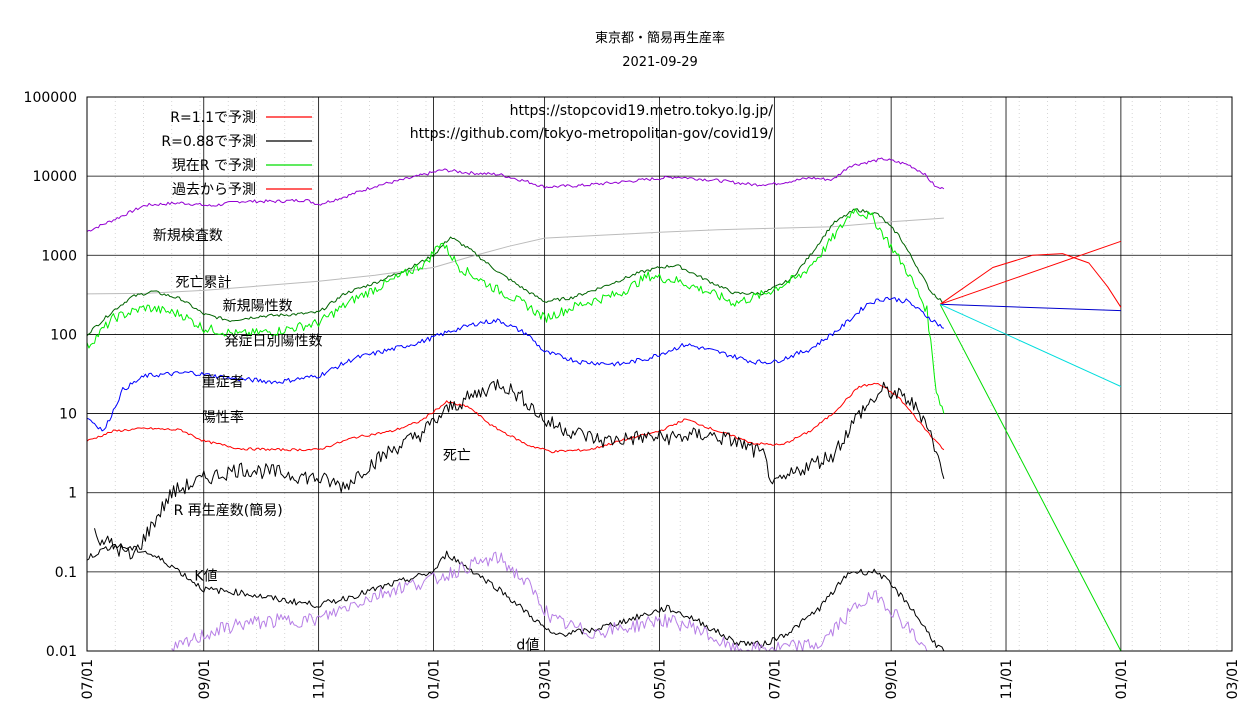  I want to click on series-line-R-value, so click(515, 597).